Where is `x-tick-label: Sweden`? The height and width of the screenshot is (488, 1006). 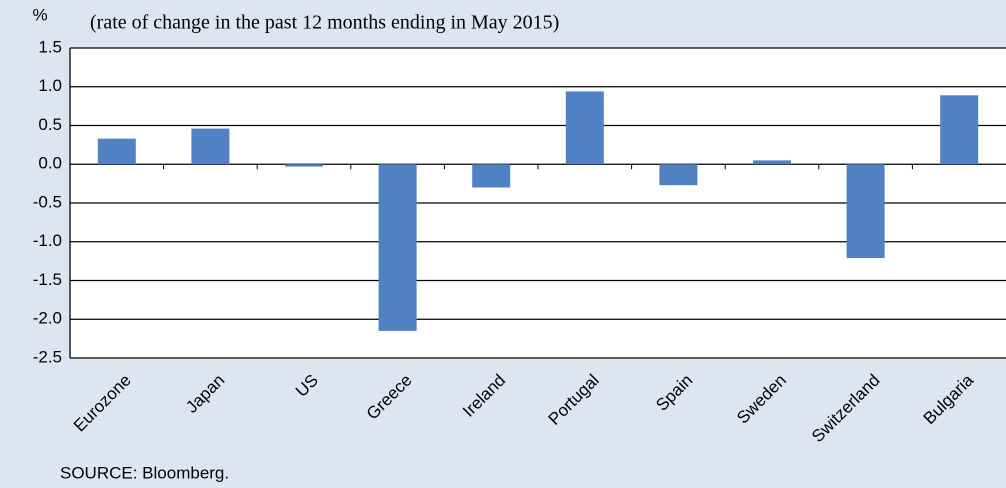
x-tick-label: Sweden is located at coordinates (761, 399).